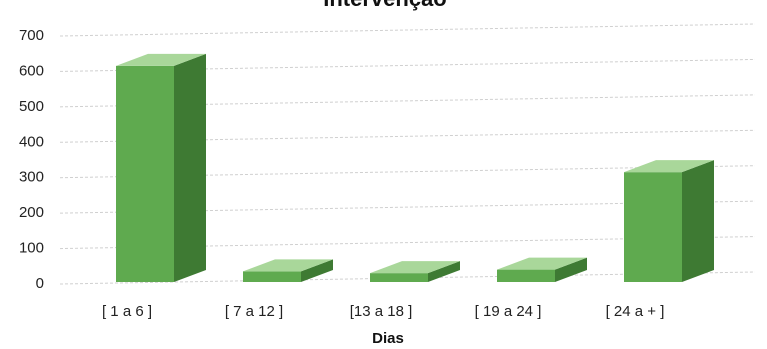 The image size is (767, 349). I want to click on y-tick-label: 300, so click(31, 177).